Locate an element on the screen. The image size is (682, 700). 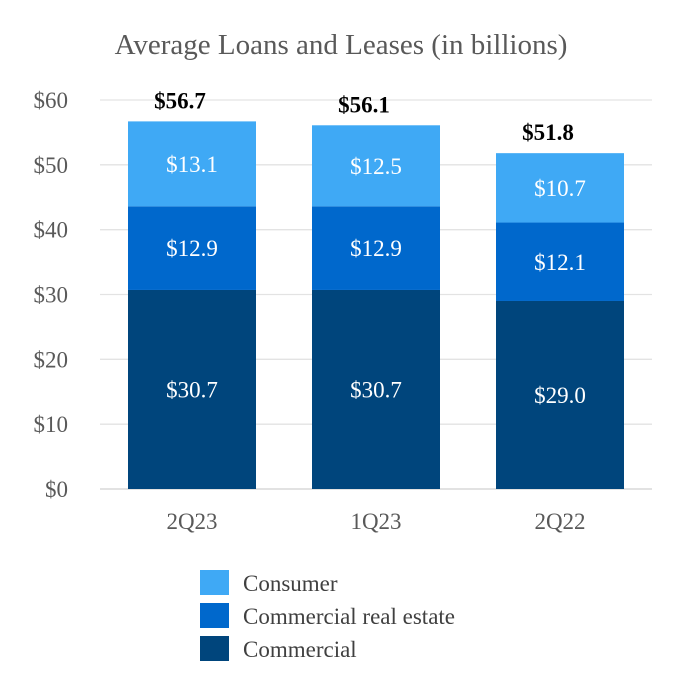
bar-group-1q23: $30.7 $12.9 $12.5 $56.1 is located at coordinates (376, 290).